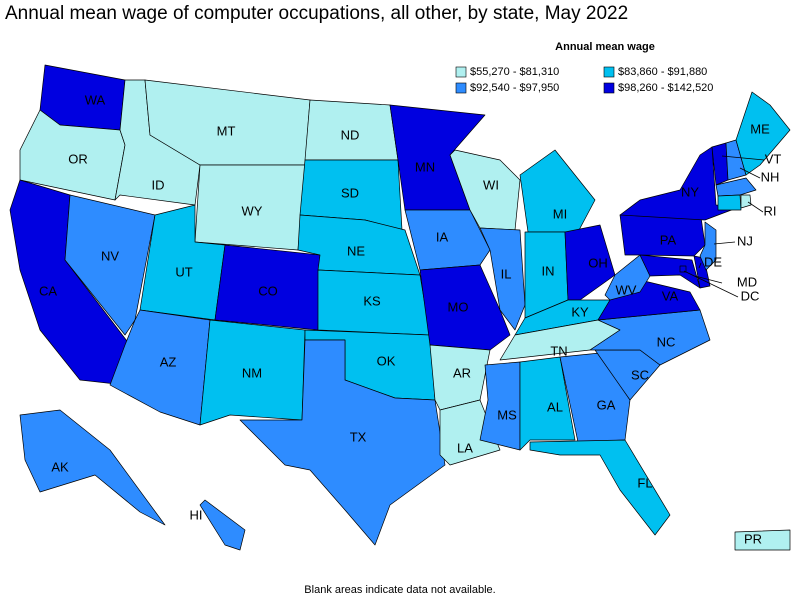 This screenshot has width=800, height=600. Describe the element at coordinates (750, 295) in the screenshot. I see `state-label: DC` at that location.